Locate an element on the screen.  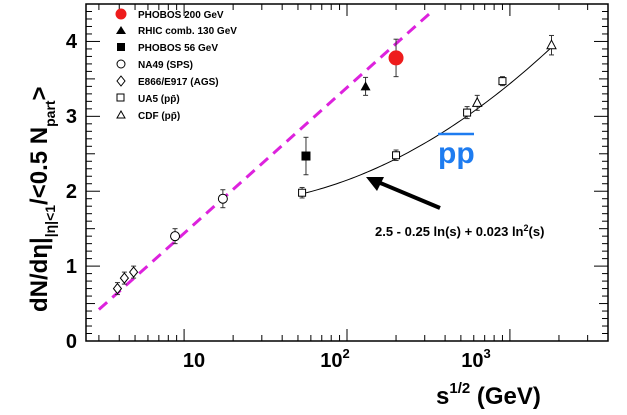
legend-label-cdf: CDF (pp̄) is located at coordinates (159, 116).